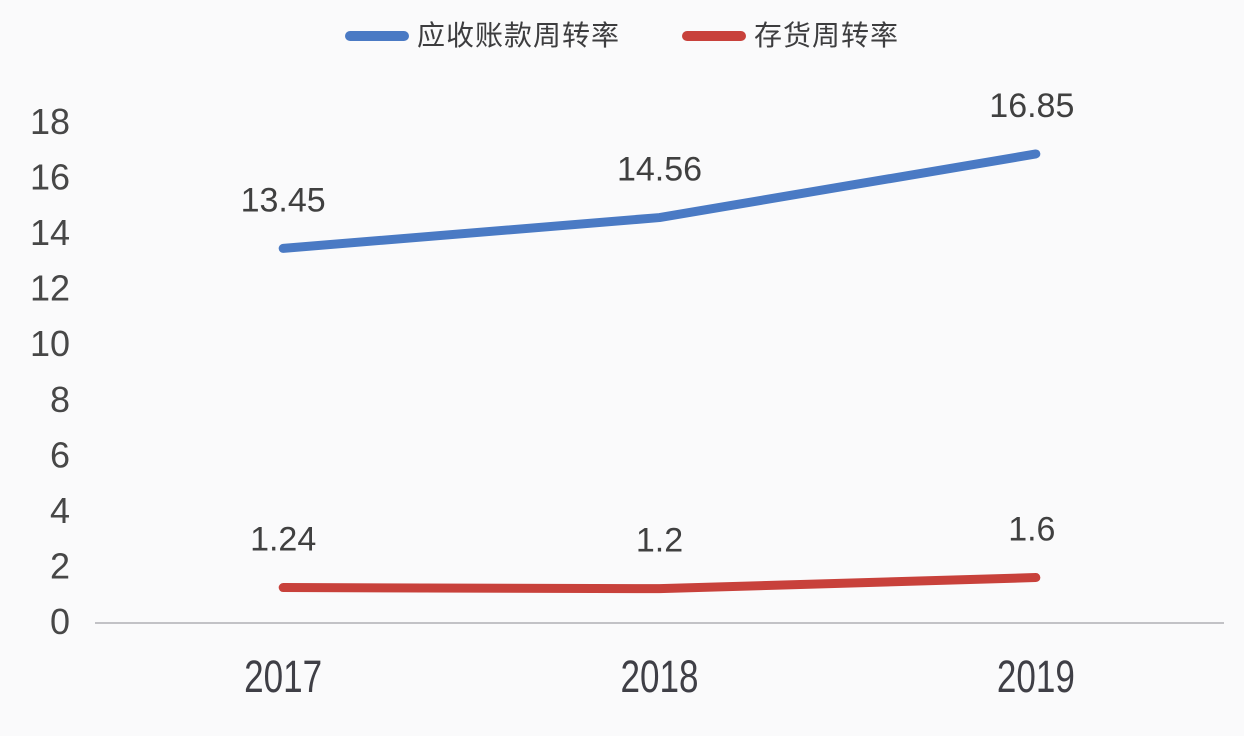 The height and width of the screenshot is (736, 1244). I want to click on data-point-label: 1.24, so click(283, 540).